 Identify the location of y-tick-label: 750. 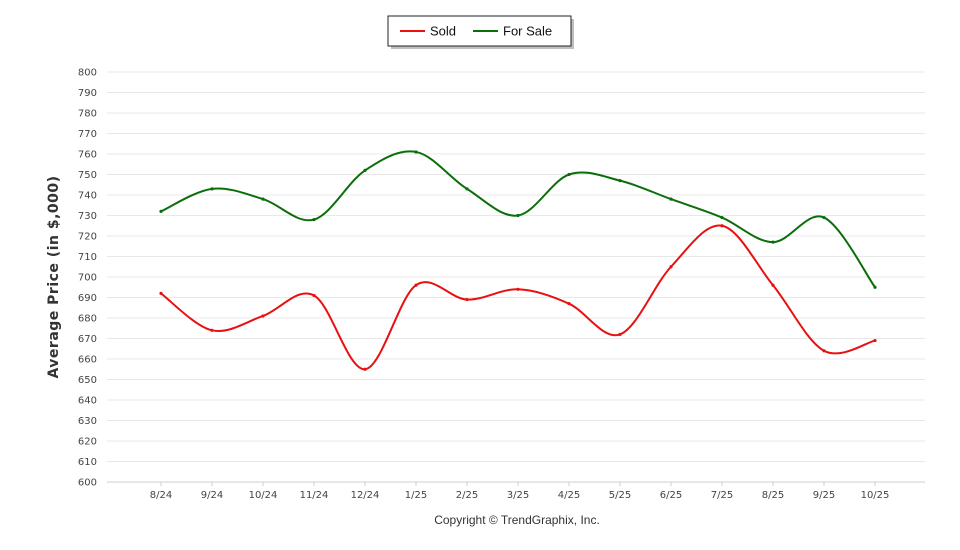
(87, 175).